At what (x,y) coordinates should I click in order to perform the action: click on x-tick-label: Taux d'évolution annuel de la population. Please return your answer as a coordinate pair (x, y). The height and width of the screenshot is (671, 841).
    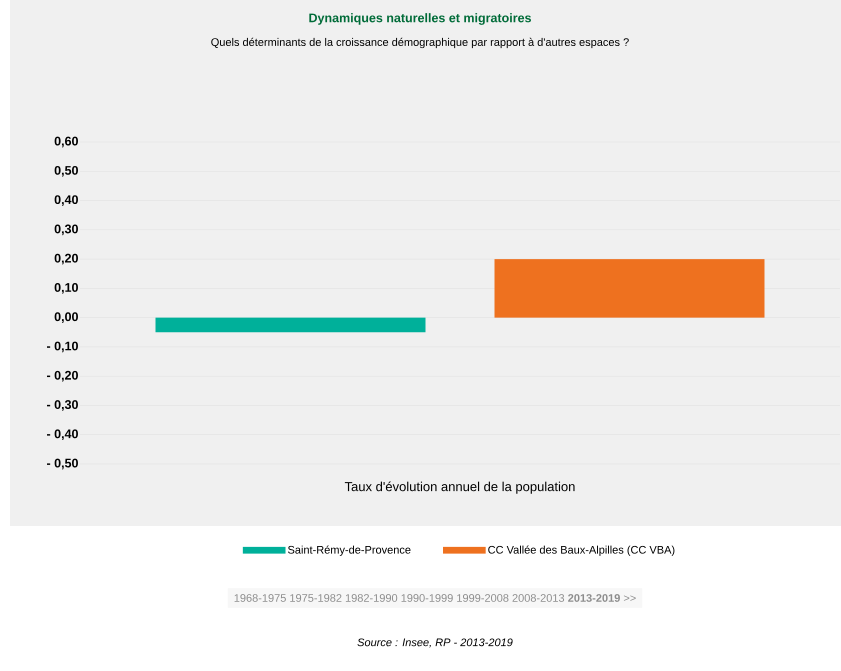
    Looking at the image, I should click on (459, 488).